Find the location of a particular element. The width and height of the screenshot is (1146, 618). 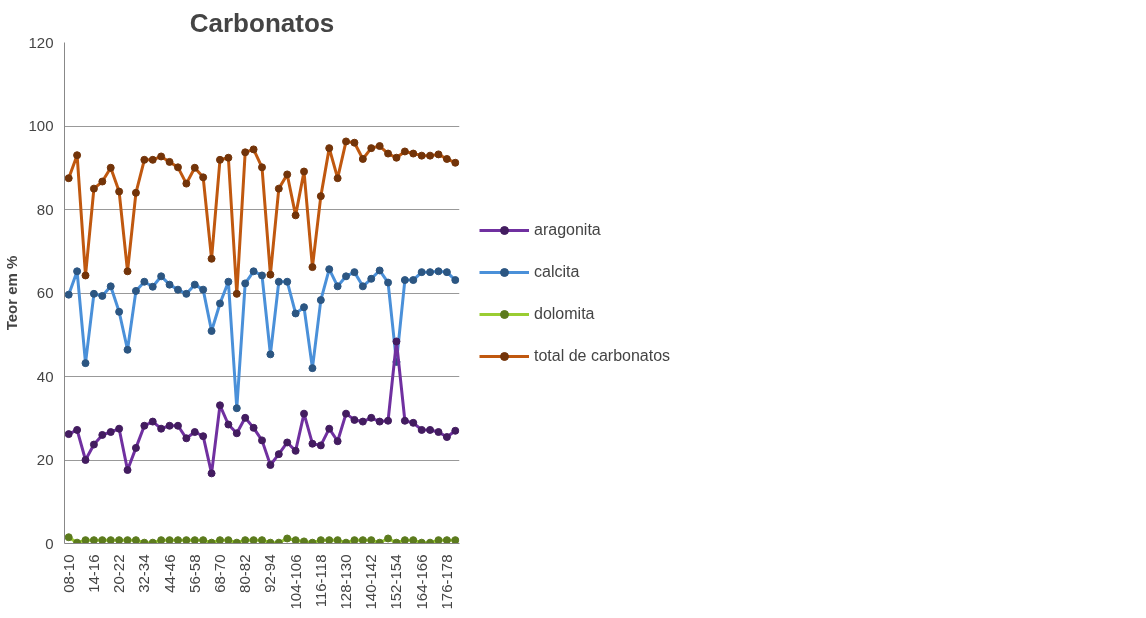

y-tick-label: 60 is located at coordinates (45, 292).